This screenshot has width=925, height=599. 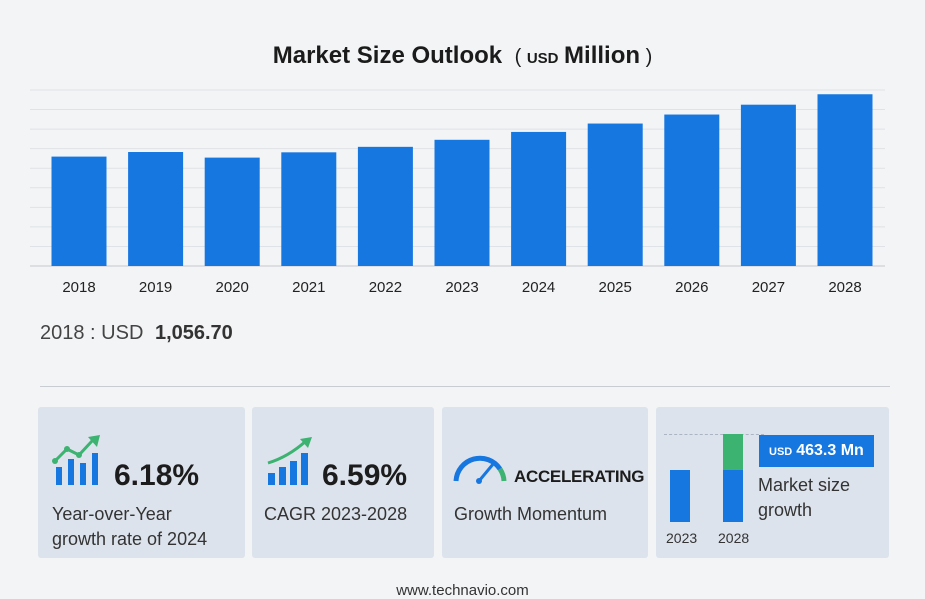 What do you see at coordinates (232, 211) in the screenshot?
I see `bar-2020` at bounding box center [232, 211].